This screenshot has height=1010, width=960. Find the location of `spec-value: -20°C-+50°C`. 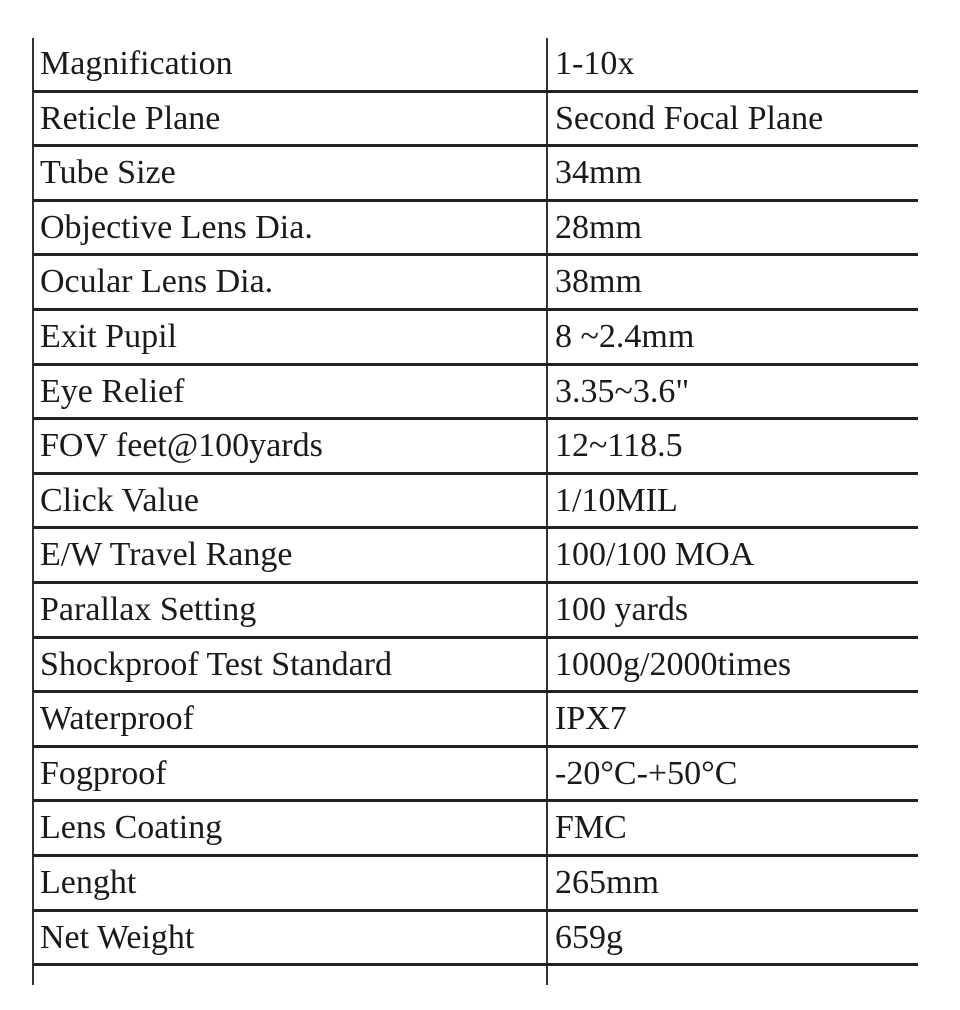

spec-value: -20°C-+50°C is located at coordinates (646, 773).